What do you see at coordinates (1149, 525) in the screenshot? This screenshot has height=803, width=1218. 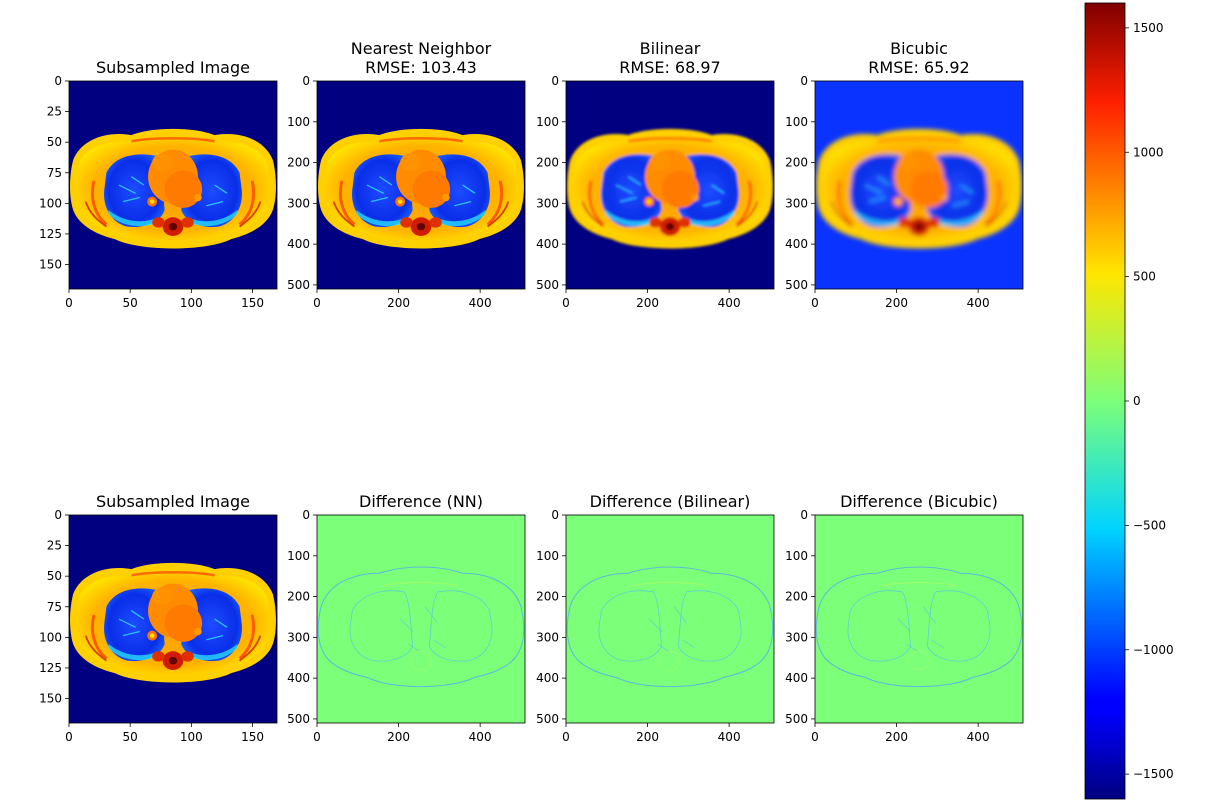 I see `colorbar-tick-label: −500` at bounding box center [1149, 525].